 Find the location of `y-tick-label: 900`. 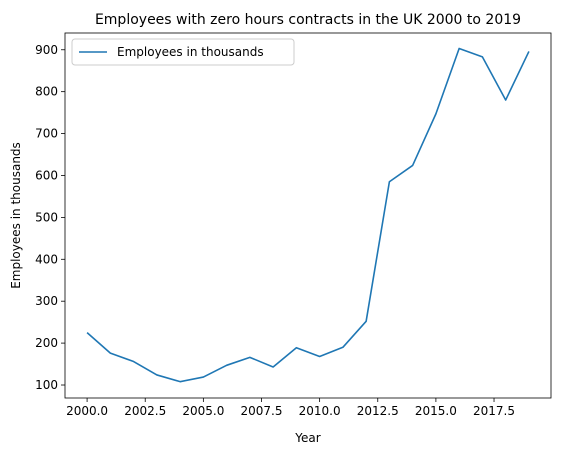

y-tick-label: 900 is located at coordinates (46, 50).